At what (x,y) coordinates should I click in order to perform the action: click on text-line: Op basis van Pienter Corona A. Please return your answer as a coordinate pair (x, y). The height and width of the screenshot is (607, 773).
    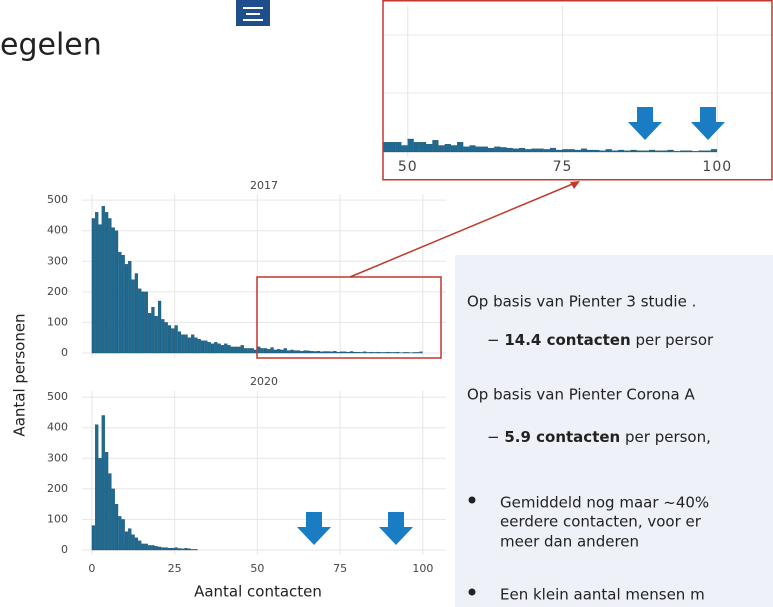
    Looking at the image, I should click on (581, 395).